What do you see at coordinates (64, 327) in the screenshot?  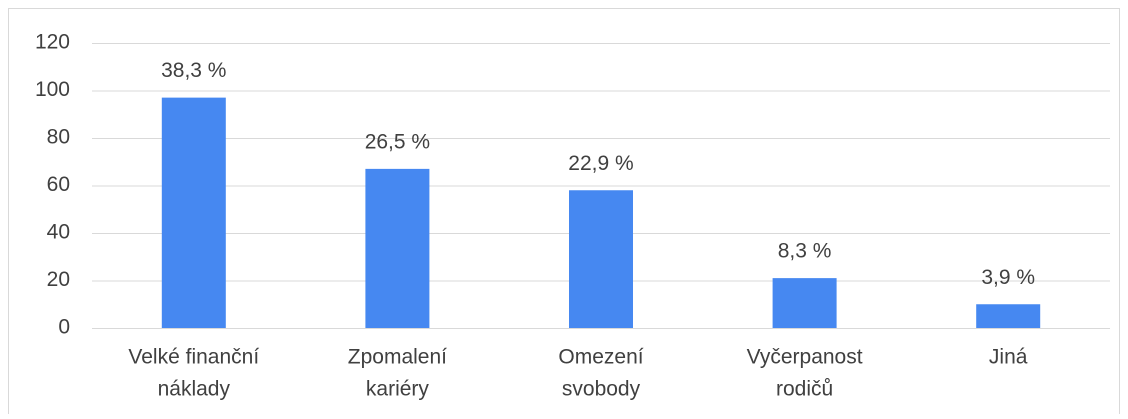 I see `y-tick-label: 0` at bounding box center [64, 327].